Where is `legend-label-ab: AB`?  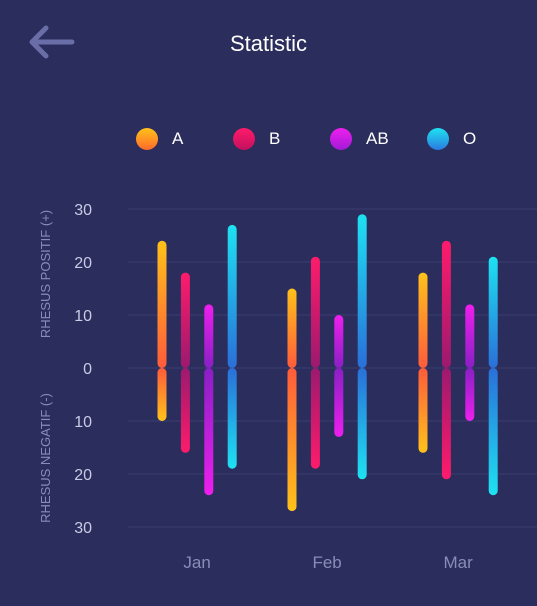 legend-label-ab: AB is located at coordinates (377, 138).